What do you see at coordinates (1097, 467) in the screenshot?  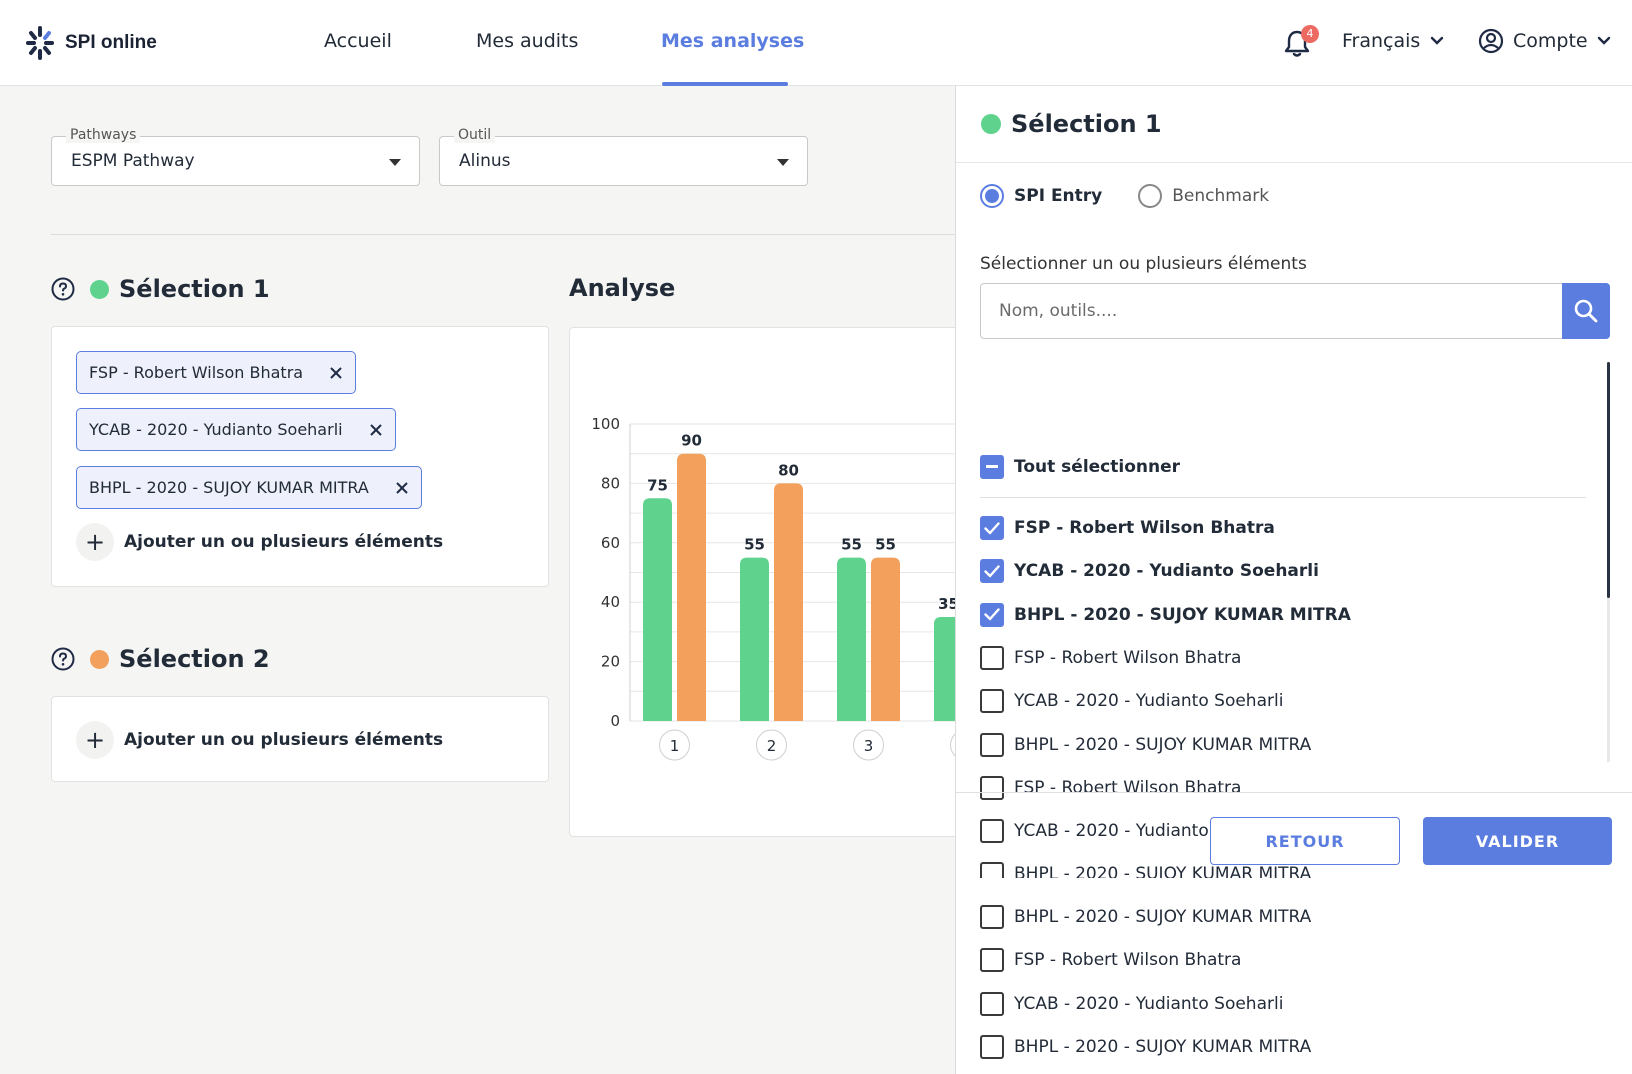 I see `select-all-label: Tout sélectionner` at bounding box center [1097, 467].